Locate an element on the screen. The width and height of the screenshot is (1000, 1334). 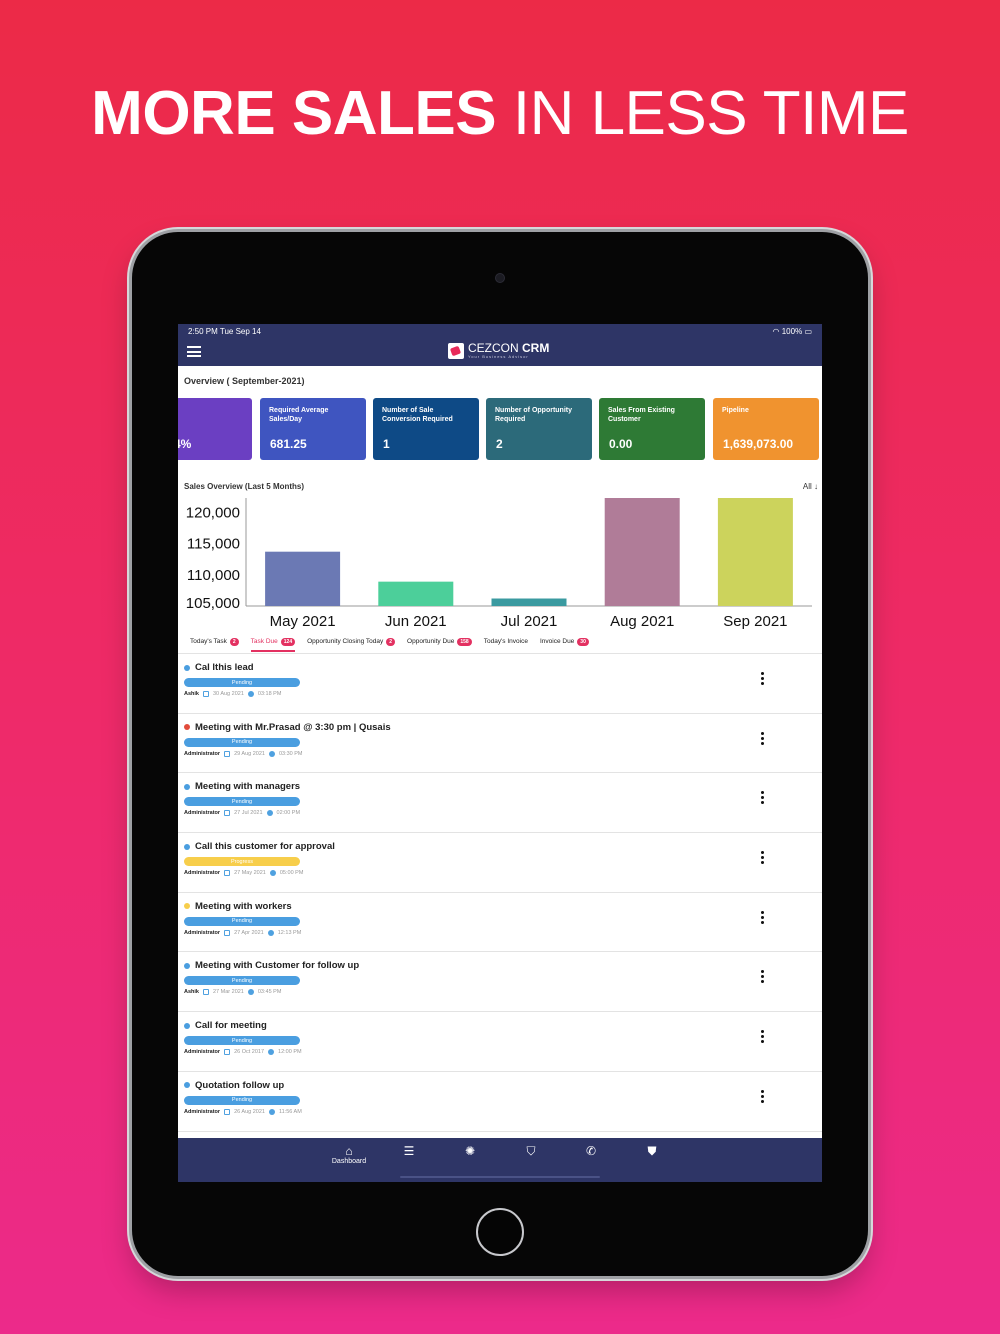
overview-title: Overview ( September-2021) is located at coordinates (244, 381).